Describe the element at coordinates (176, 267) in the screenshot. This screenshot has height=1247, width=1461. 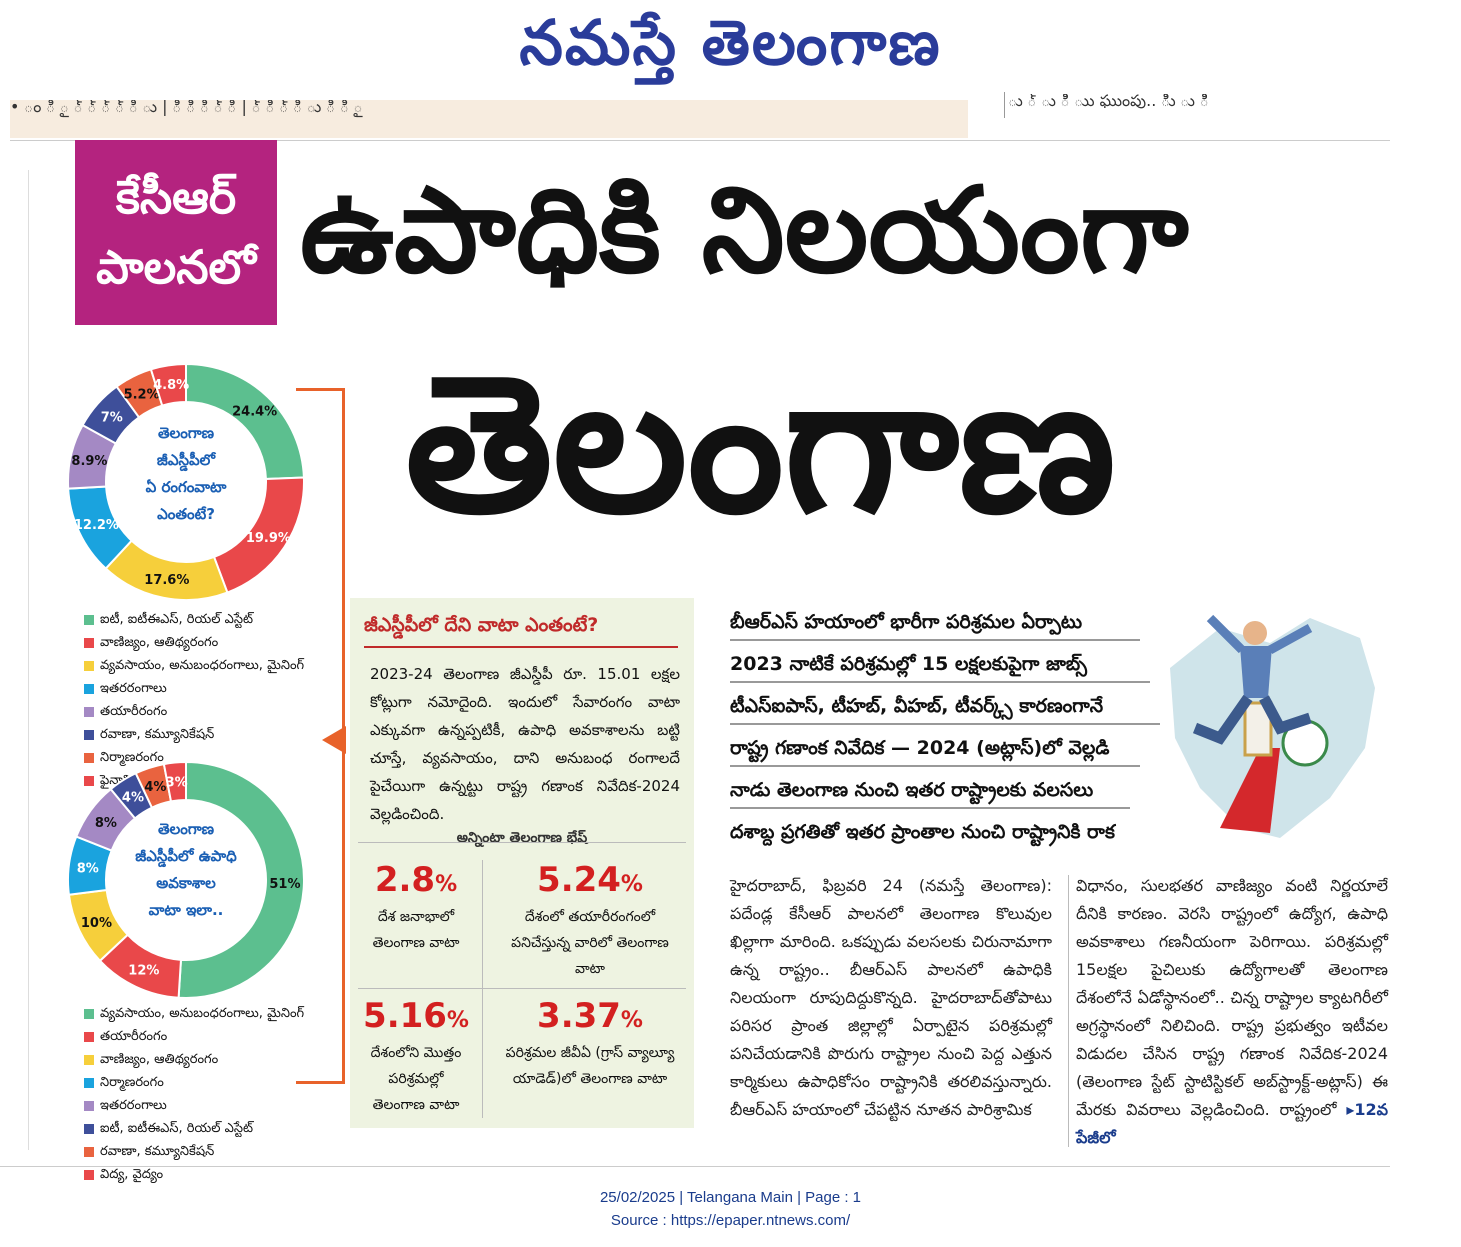
I see `section-tag-line2: పాలనలో` at that location.